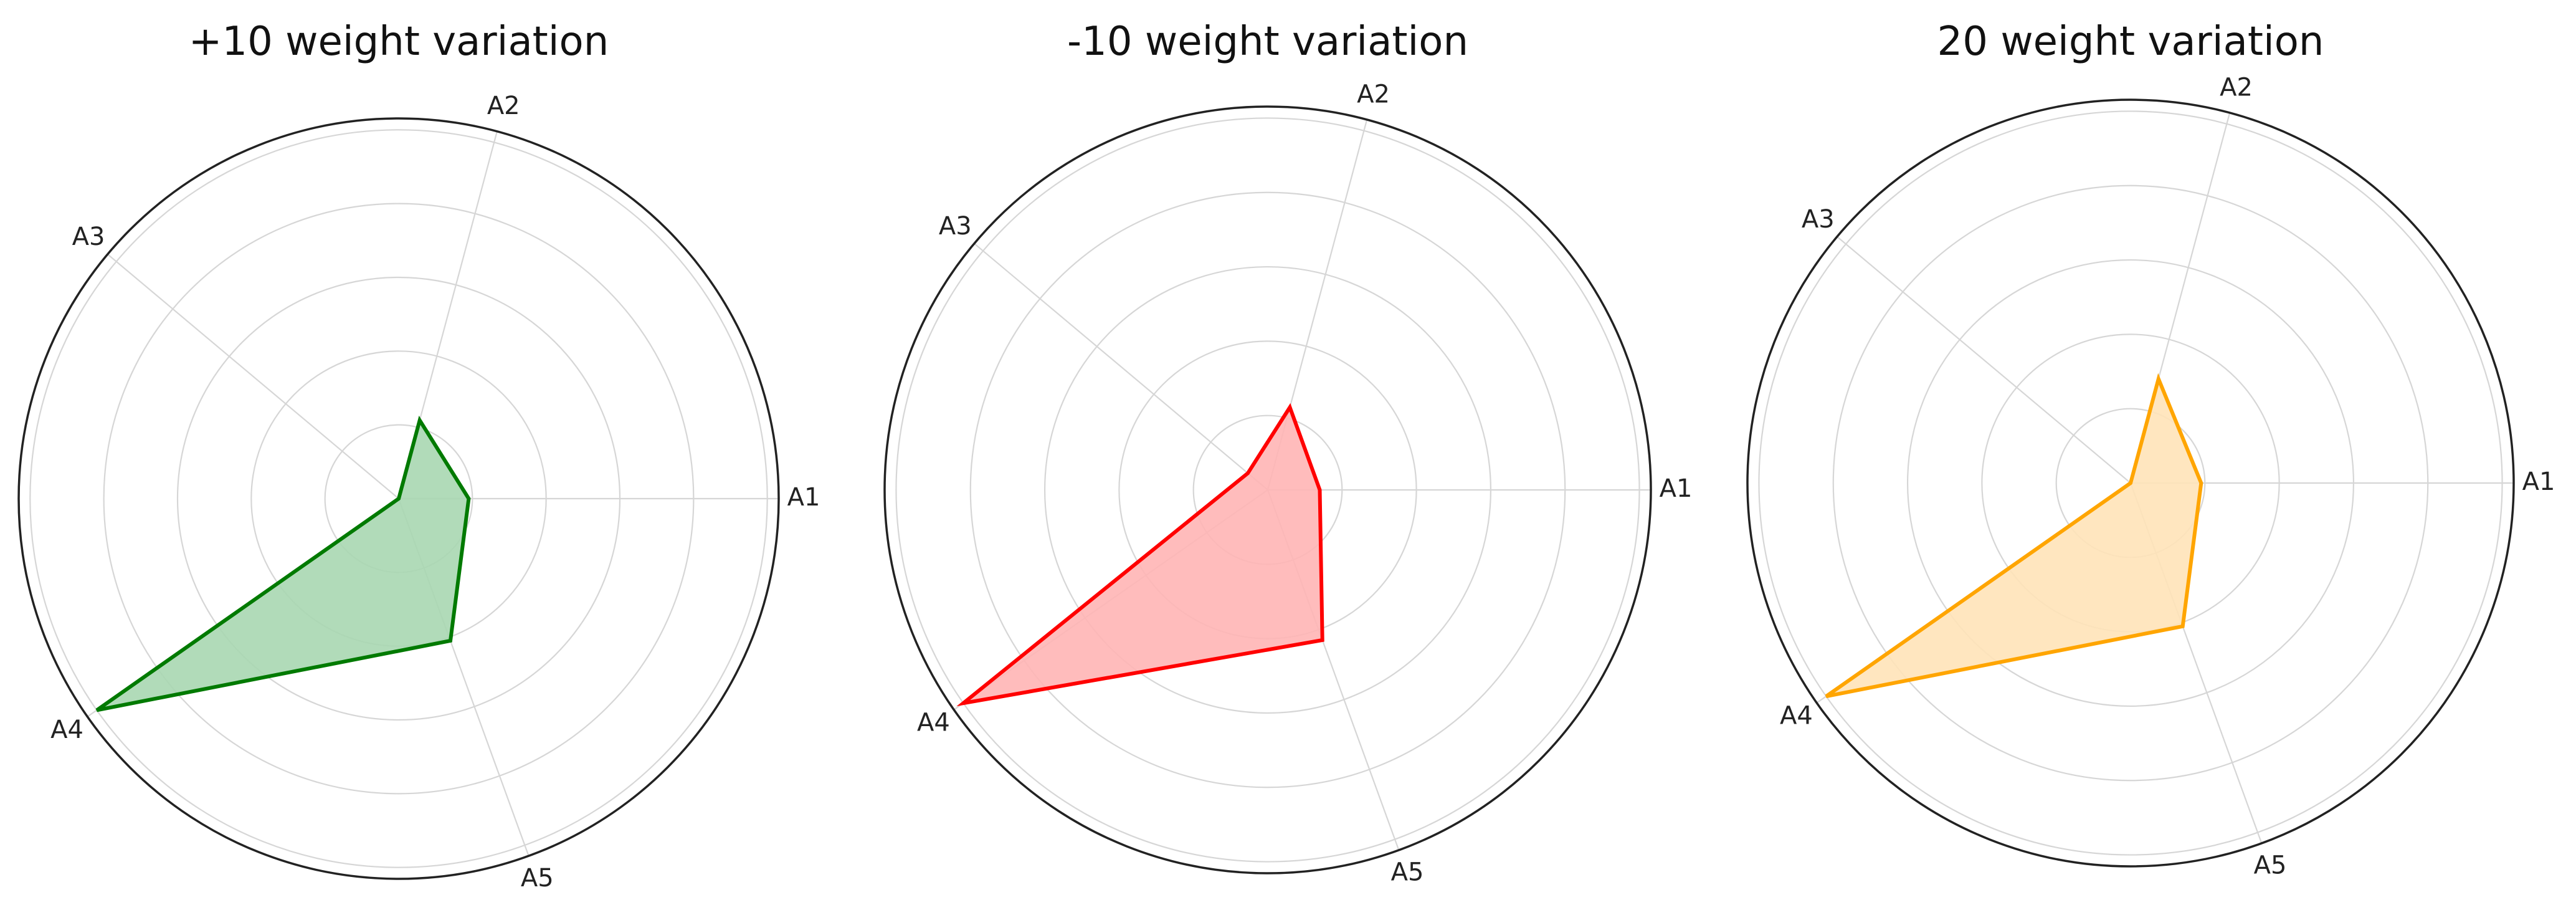  What do you see at coordinates (2130, 42) in the screenshot?
I see `chart-title: 20 weight variation` at bounding box center [2130, 42].